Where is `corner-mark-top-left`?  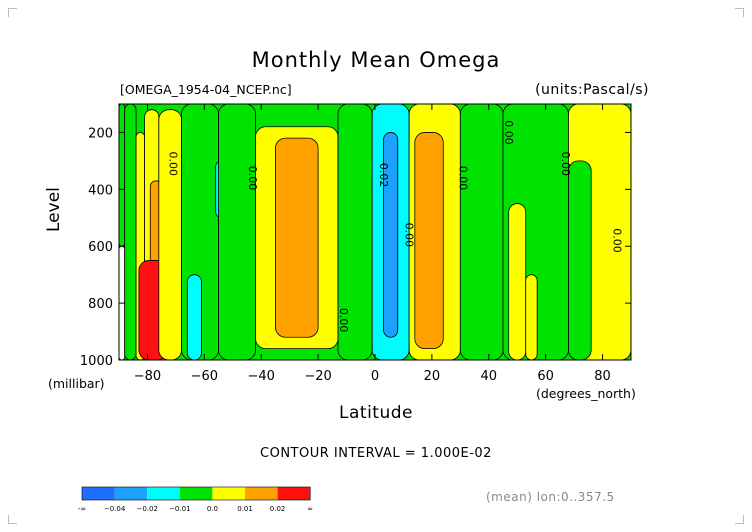 corner-mark-top-left is located at coordinates (12, 12).